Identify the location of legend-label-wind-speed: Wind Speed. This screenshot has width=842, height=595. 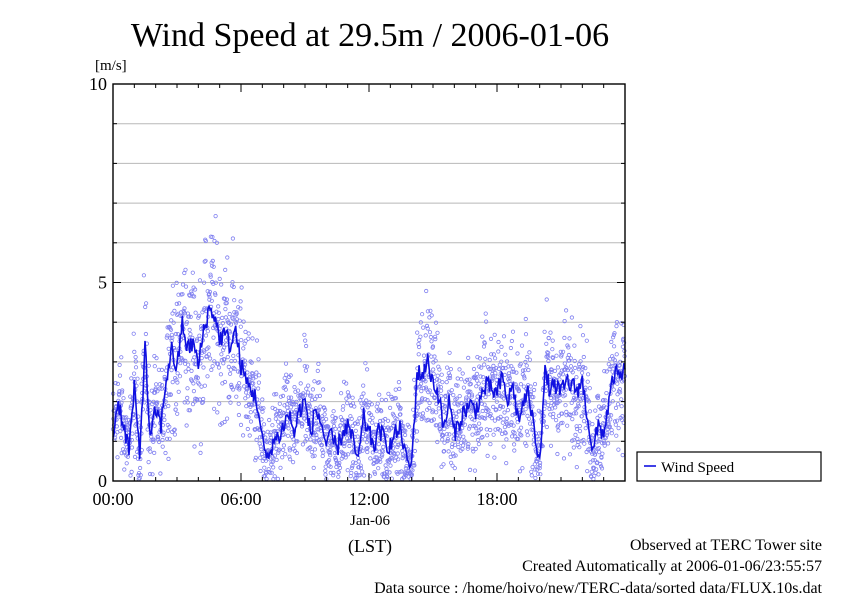
(698, 468).